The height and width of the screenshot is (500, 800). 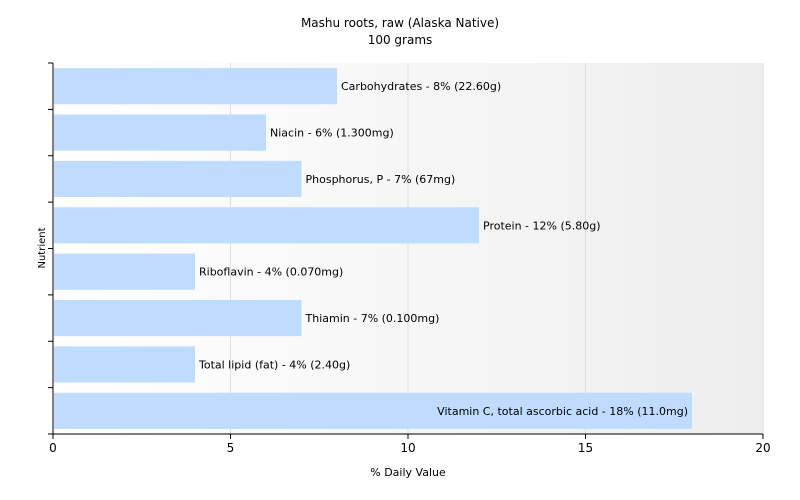 I want to click on x-tick-label: 0, so click(x=53, y=448).